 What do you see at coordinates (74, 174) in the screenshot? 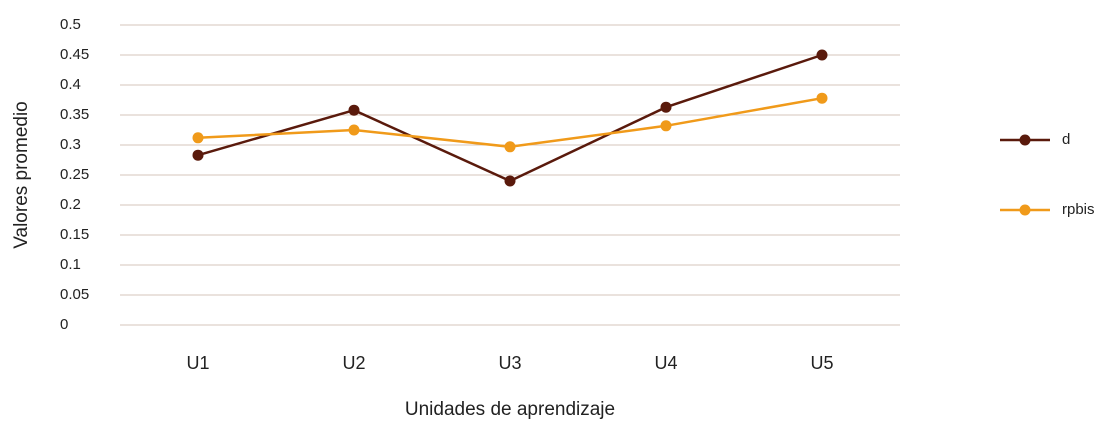
I see `y-tick-label: 0.25` at bounding box center [74, 174].